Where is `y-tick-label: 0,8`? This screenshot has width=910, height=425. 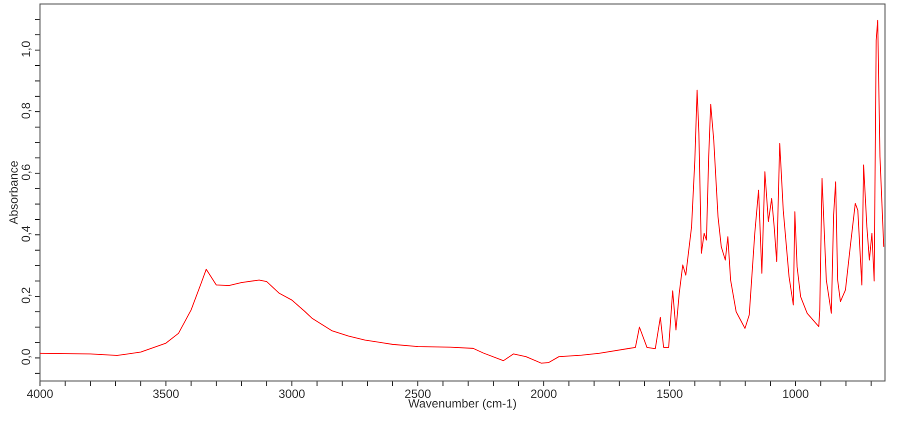 y-tick-label: 0,8 is located at coordinates (27, 110).